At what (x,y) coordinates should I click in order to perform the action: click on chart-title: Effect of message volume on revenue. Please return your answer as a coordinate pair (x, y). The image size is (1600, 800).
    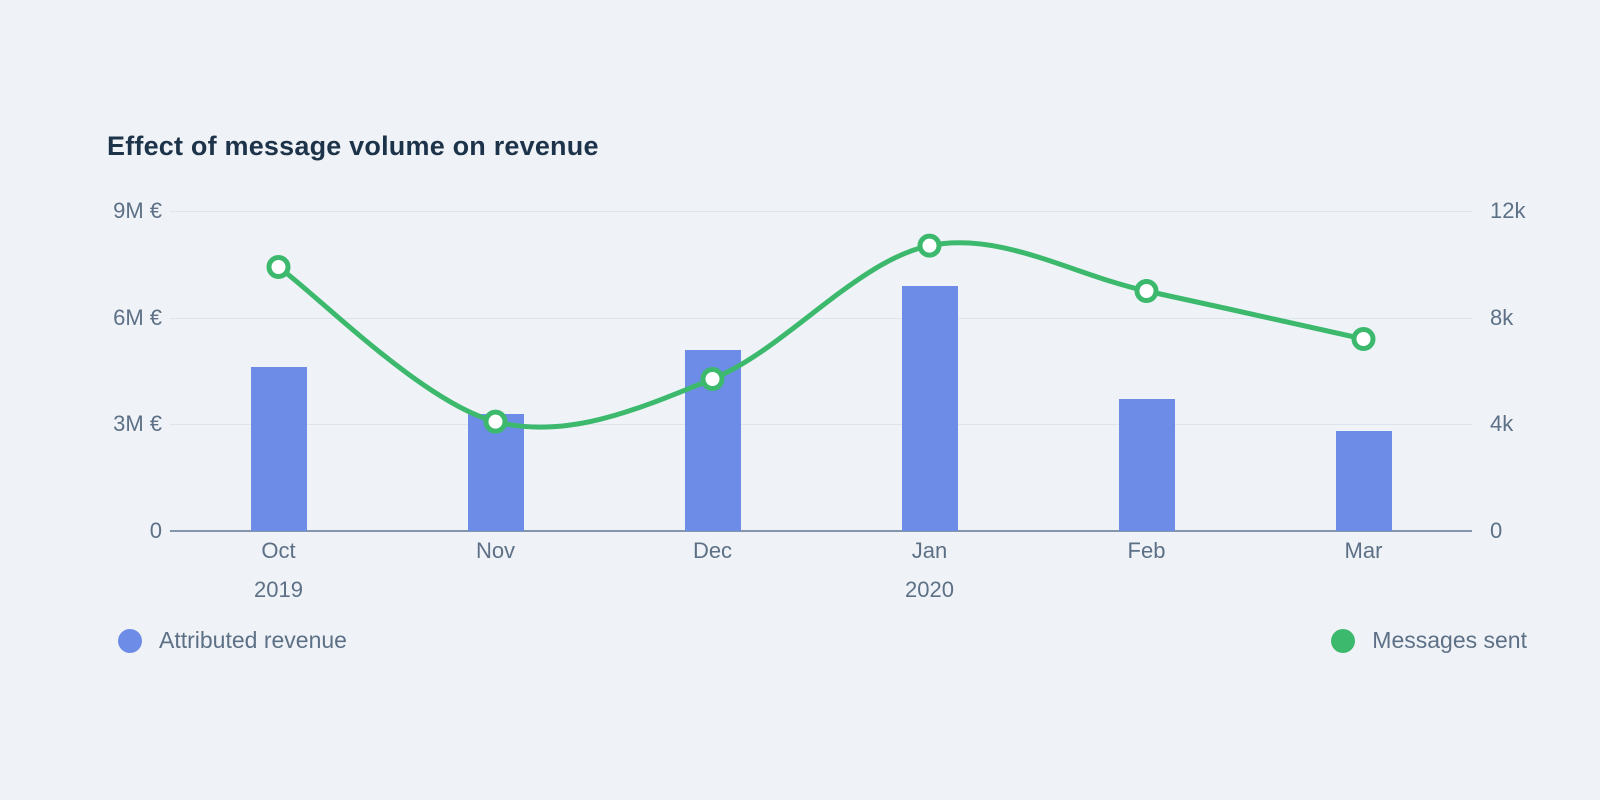
    Looking at the image, I should click on (353, 146).